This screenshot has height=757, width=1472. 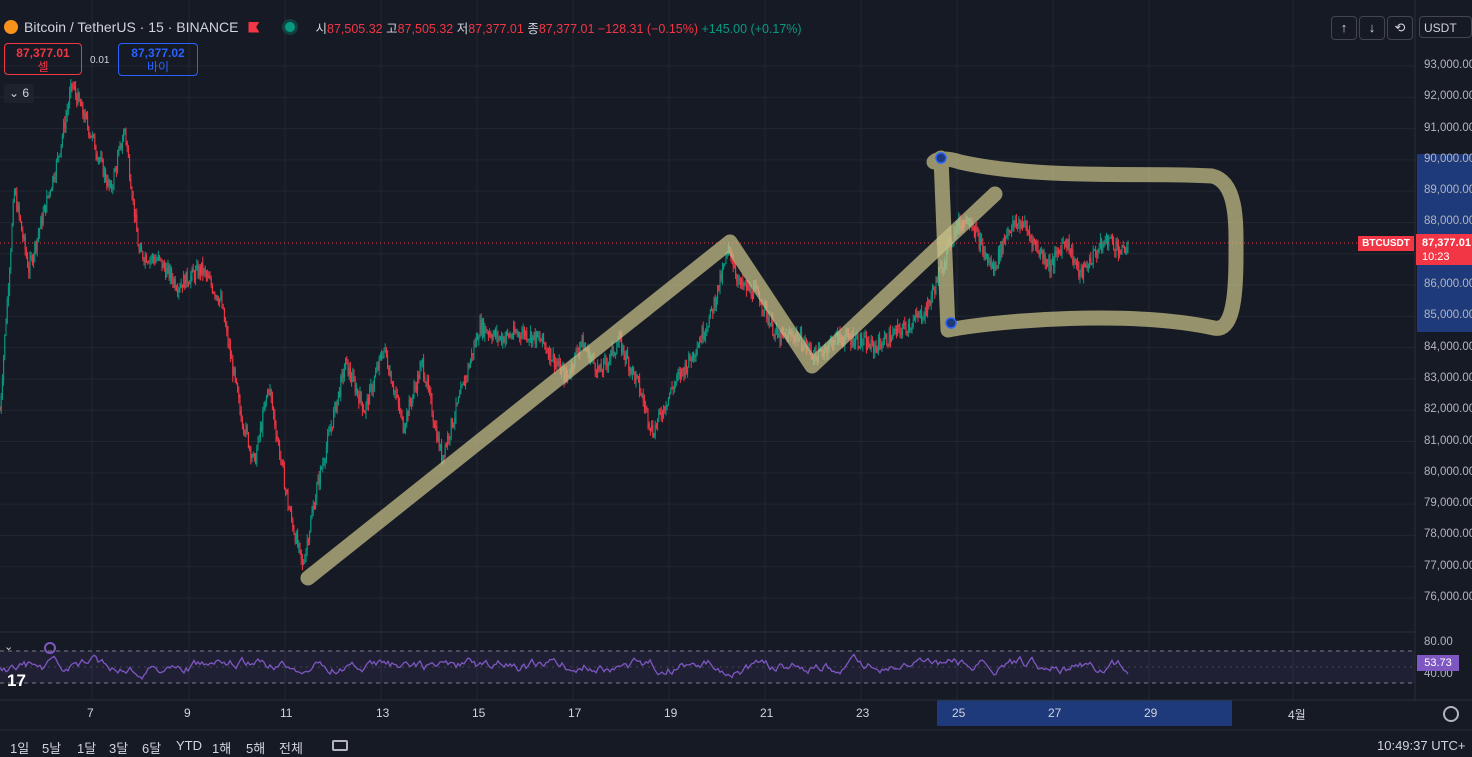 I want to click on range-5y: 5해, so click(x=256, y=748).